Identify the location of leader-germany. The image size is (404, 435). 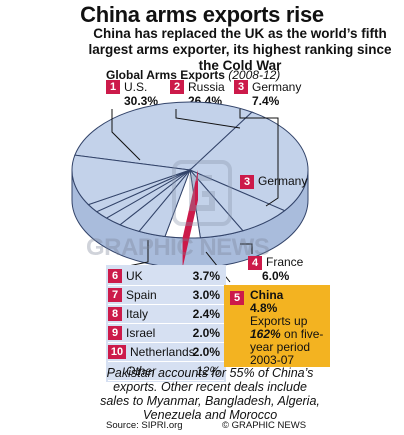
(259, 158).